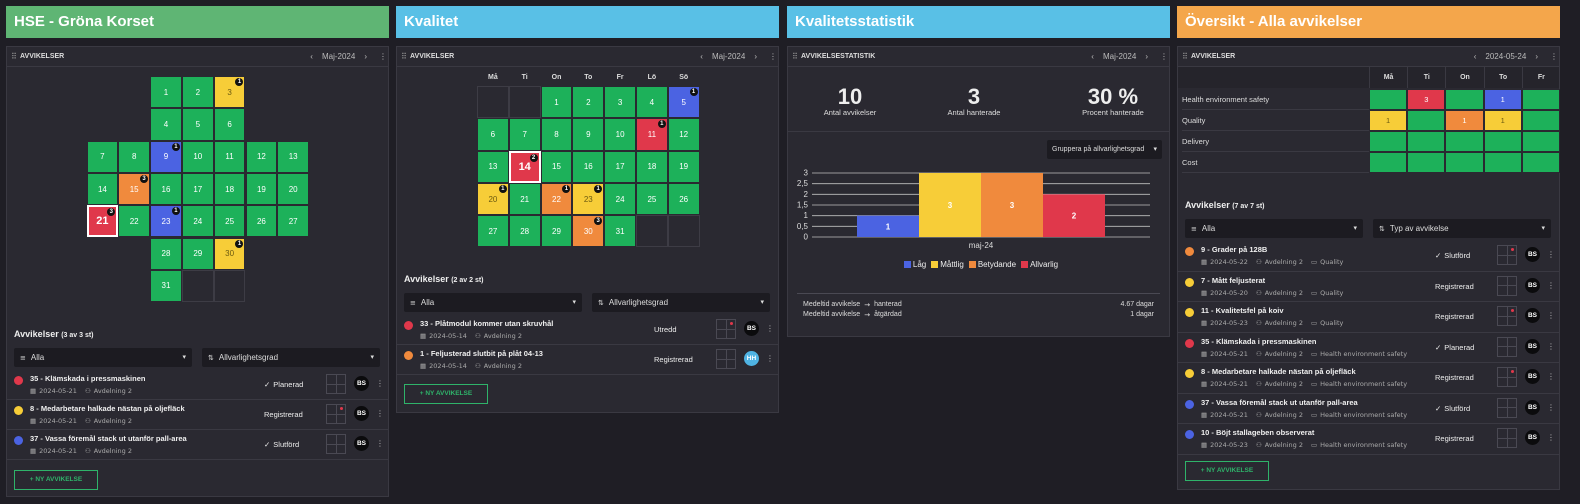 Image resolution: width=1580 pixels, height=504 pixels. What do you see at coordinates (556, 199) in the screenshot?
I see `day-cell: 22 1` at bounding box center [556, 199].